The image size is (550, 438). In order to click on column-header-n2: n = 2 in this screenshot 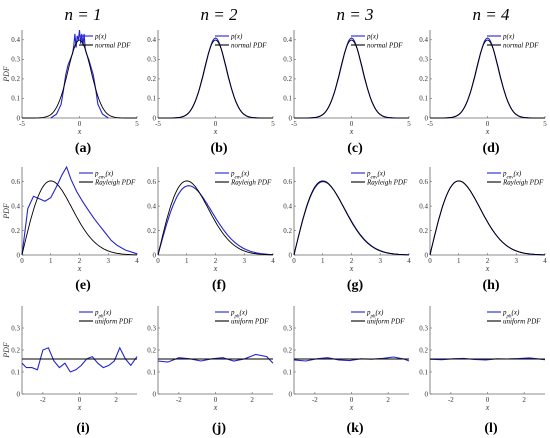, I will do `click(219, 14)`.